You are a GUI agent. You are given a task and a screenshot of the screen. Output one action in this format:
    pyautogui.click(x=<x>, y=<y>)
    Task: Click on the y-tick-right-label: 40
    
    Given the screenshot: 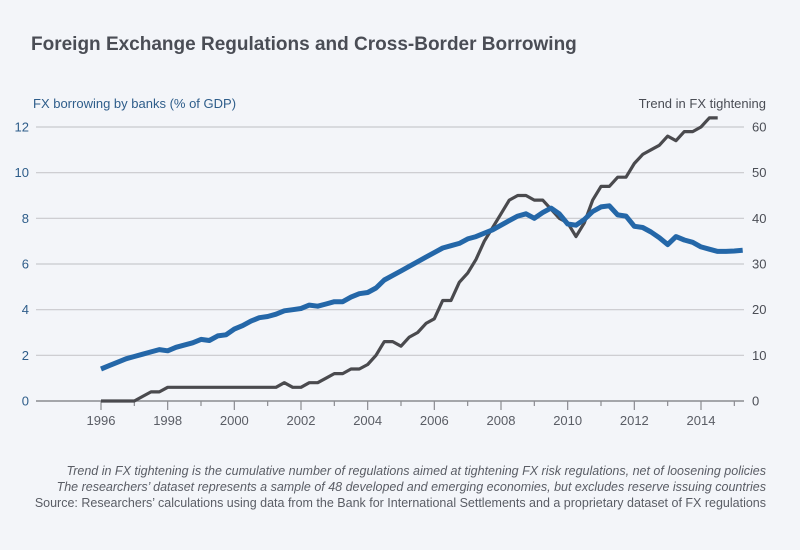 What is the action you would take?
    pyautogui.click(x=759, y=218)
    